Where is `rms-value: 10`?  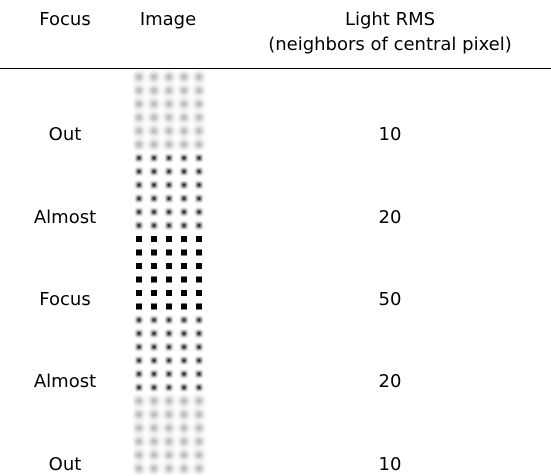
rms-value: 10 is located at coordinates (390, 134).